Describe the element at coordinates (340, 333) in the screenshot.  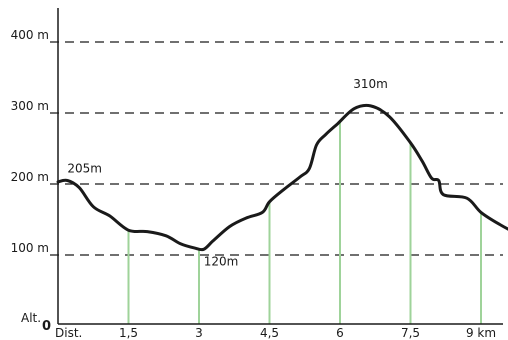
I see `x-tick-label-6: 6` at that location.